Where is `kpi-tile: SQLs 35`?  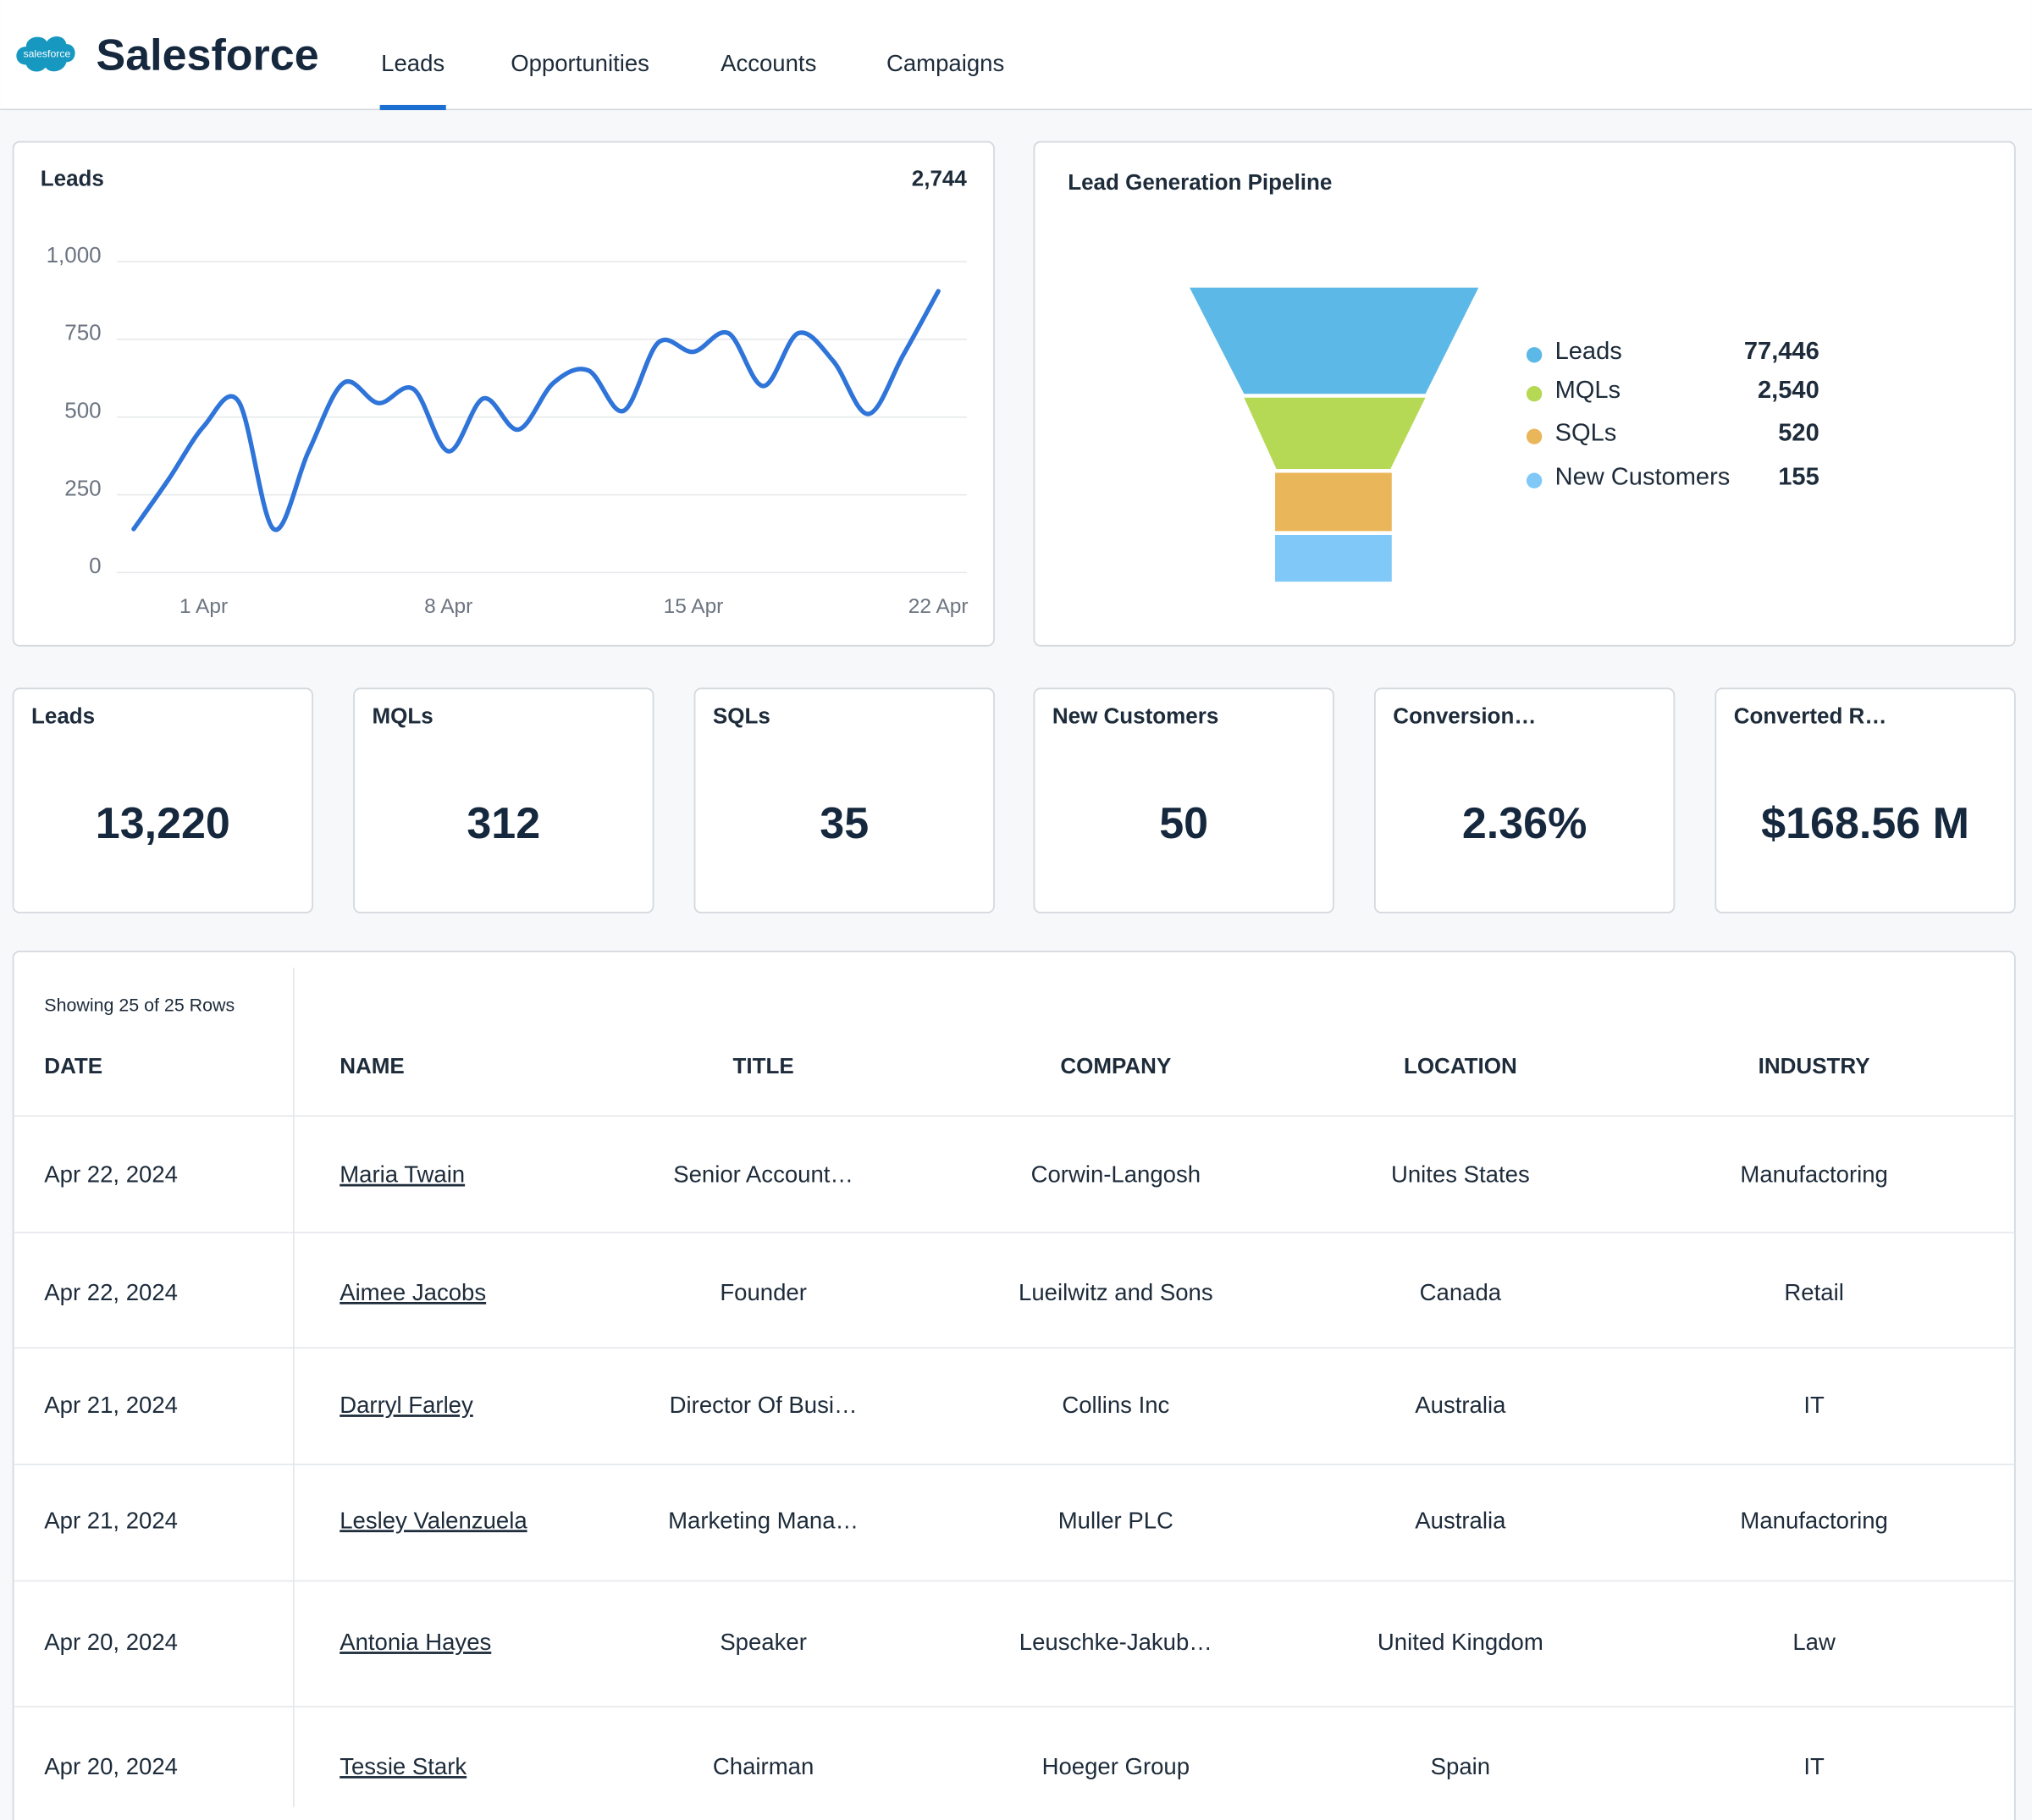
kpi-tile: SQLs 35 is located at coordinates (844, 800).